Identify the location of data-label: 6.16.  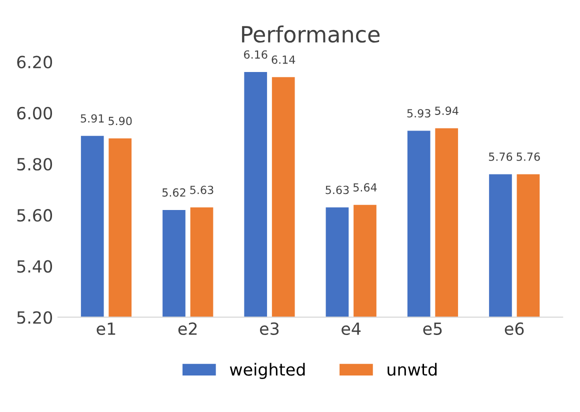
(256, 54).